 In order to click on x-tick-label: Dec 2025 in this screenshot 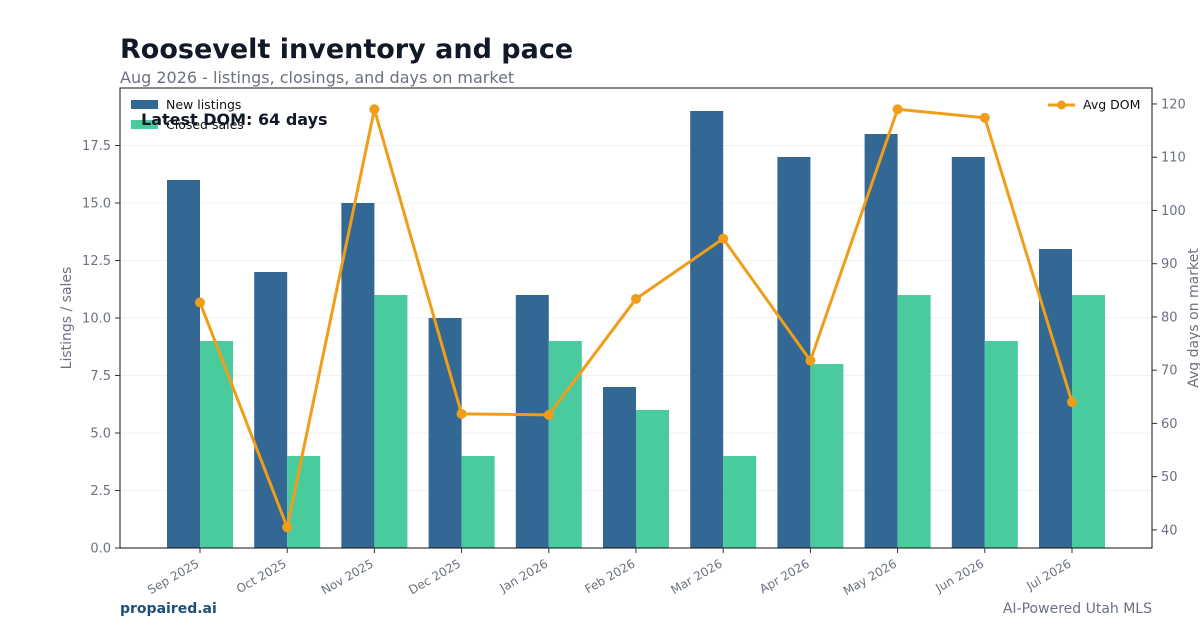, I will do `click(434, 576)`.